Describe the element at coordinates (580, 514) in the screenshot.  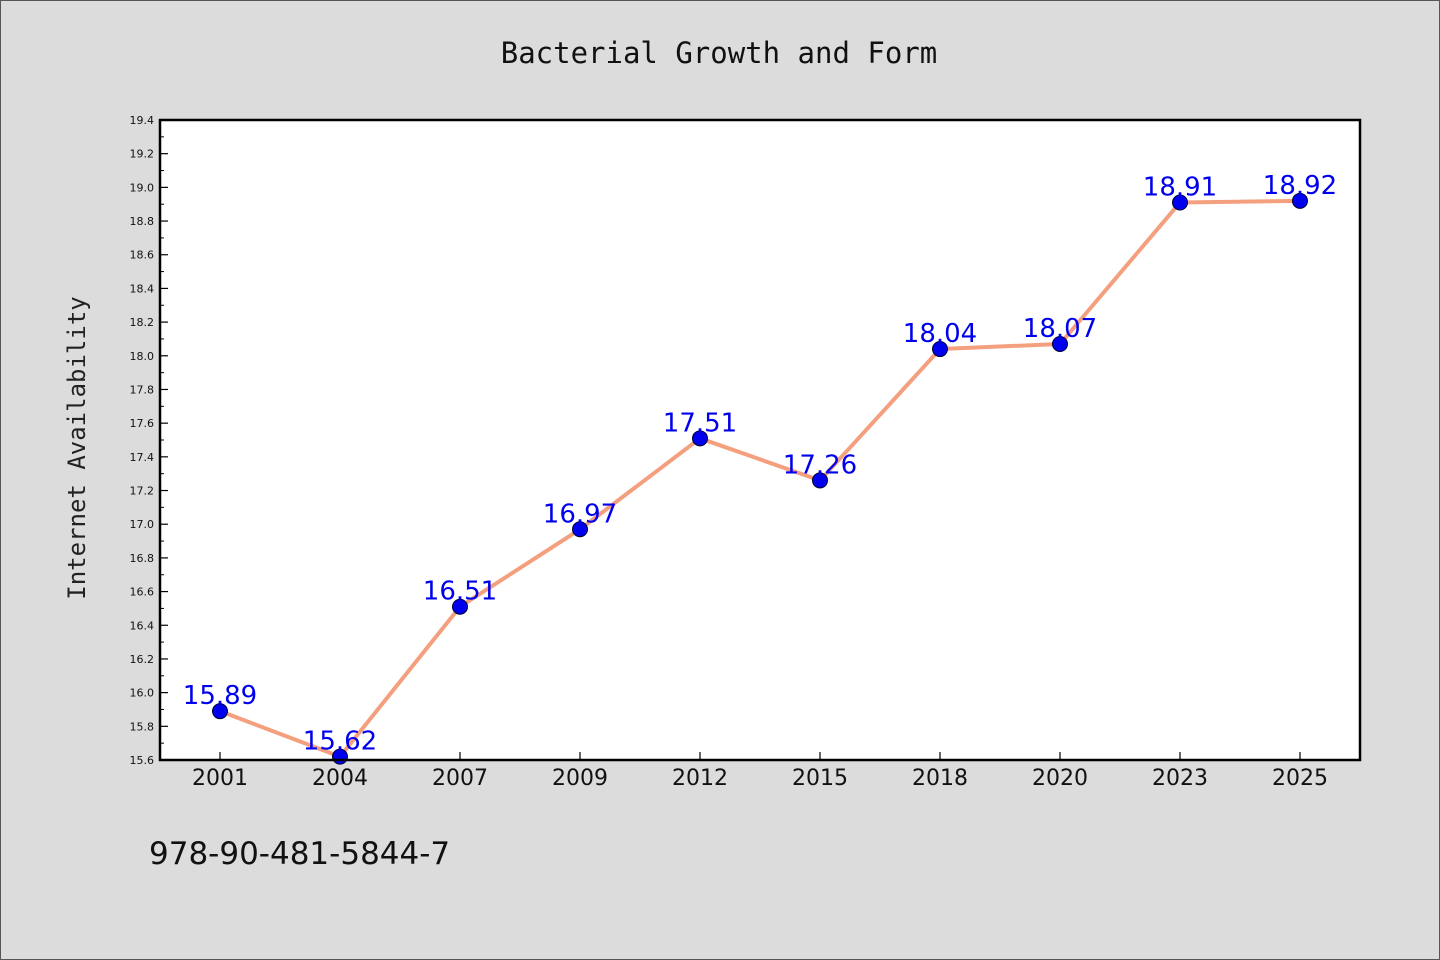
I see `data-label: 16.97` at that location.